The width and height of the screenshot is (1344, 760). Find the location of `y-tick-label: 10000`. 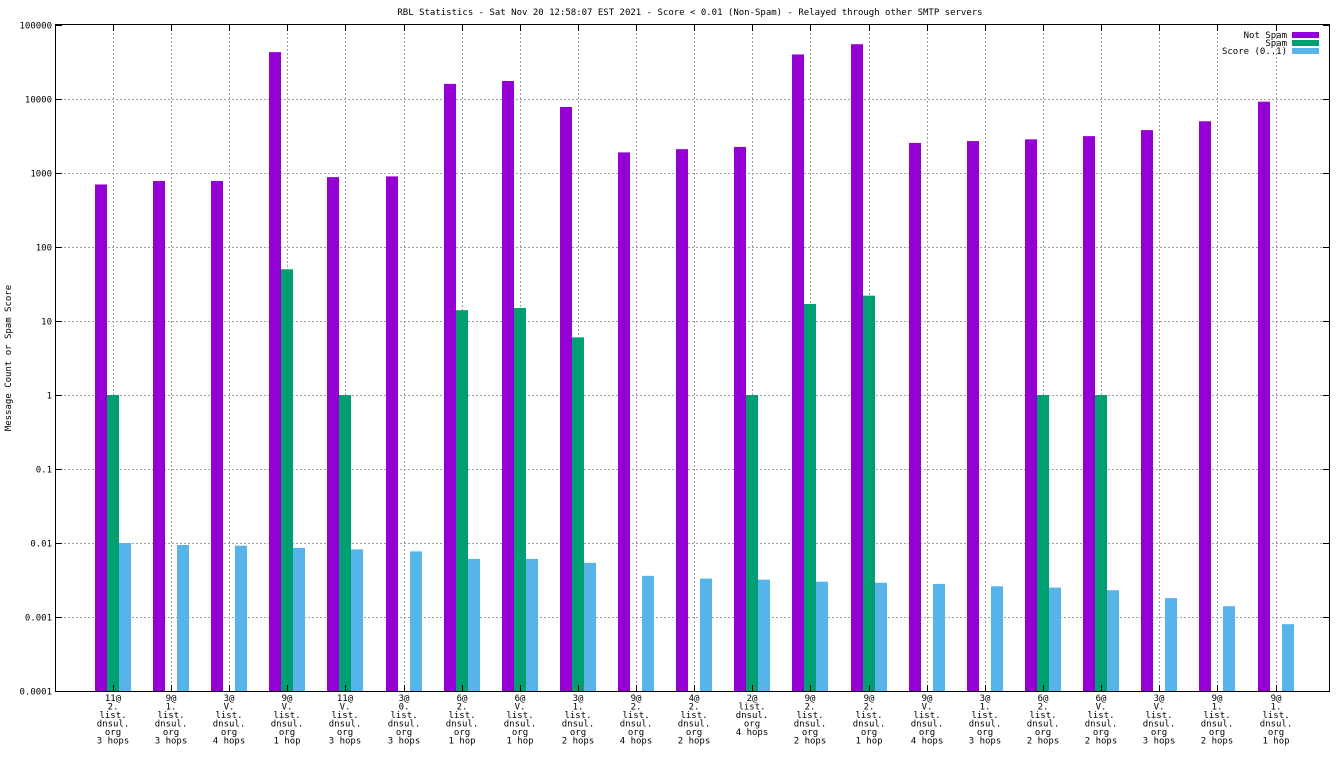

y-tick-label: 10000 is located at coordinates (38, 101).